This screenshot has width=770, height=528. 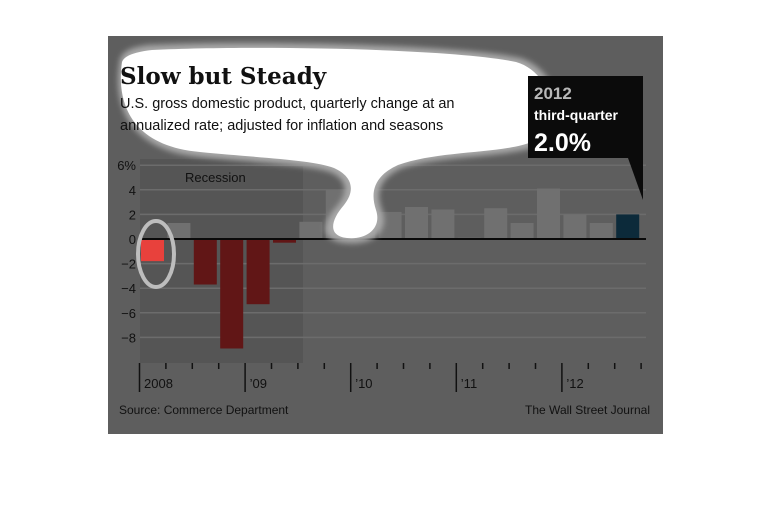 What do you see at coordinates (204, 410) in the screenshot?
I see `source-note: Source: Commerce Department` at bounding box center [204, 410].